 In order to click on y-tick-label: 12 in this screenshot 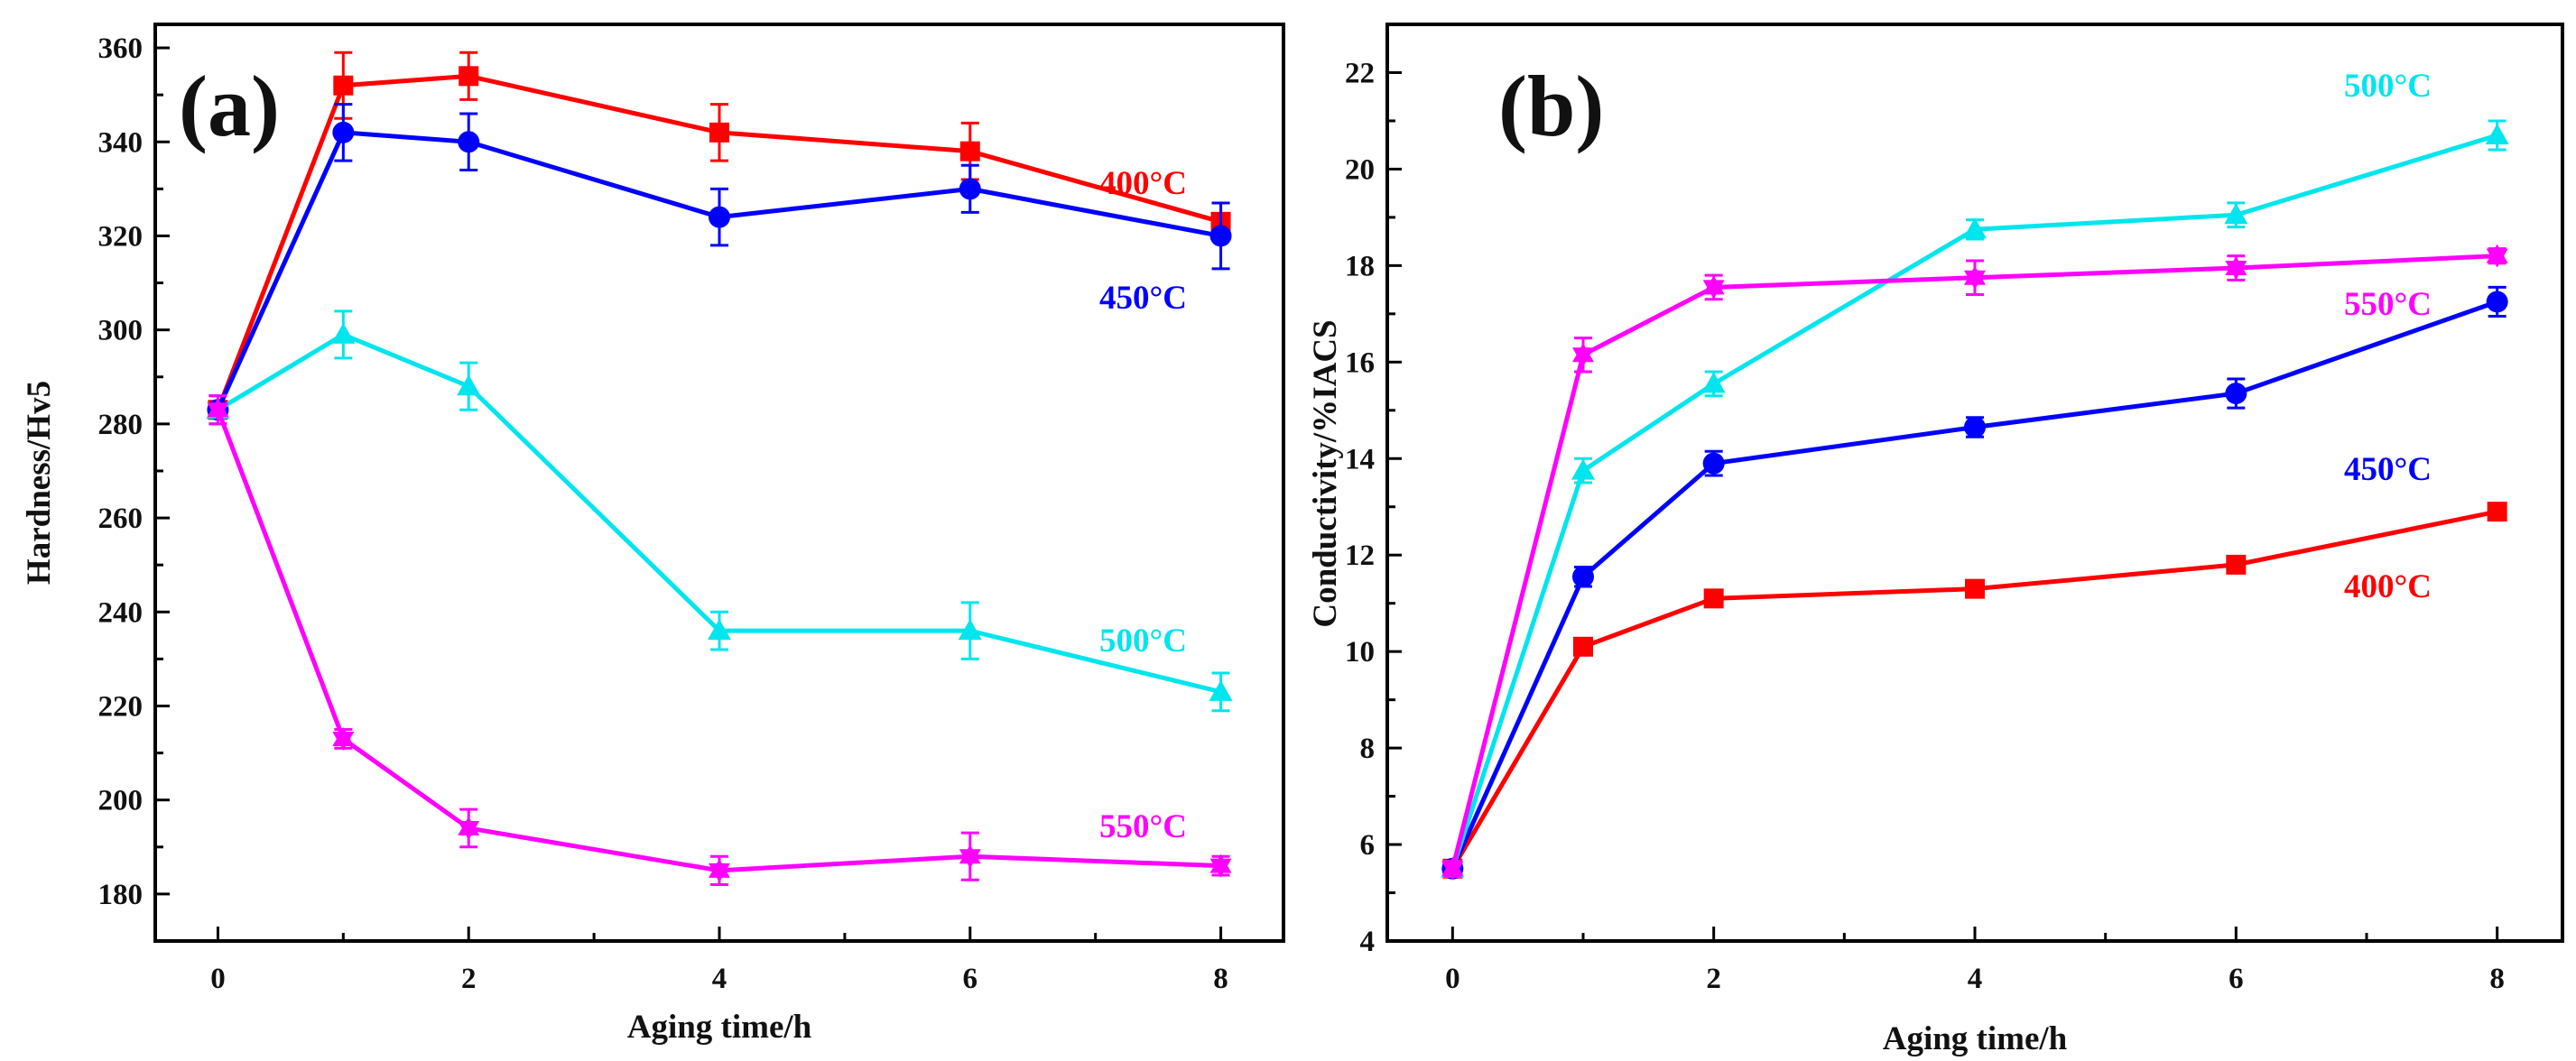, I will do `click(1360, 556)`.